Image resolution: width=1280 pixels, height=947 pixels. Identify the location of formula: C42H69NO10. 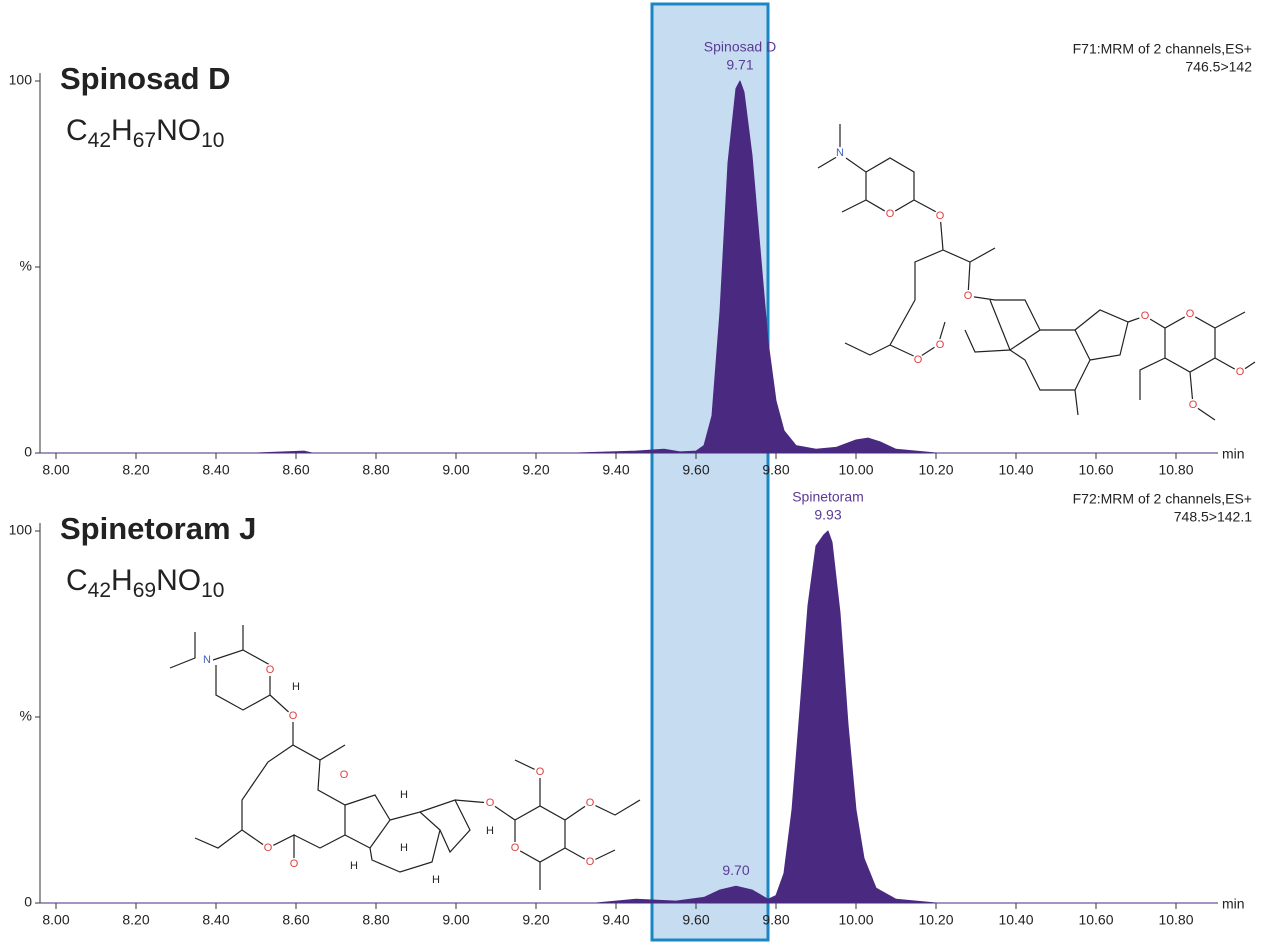
(145, 583).